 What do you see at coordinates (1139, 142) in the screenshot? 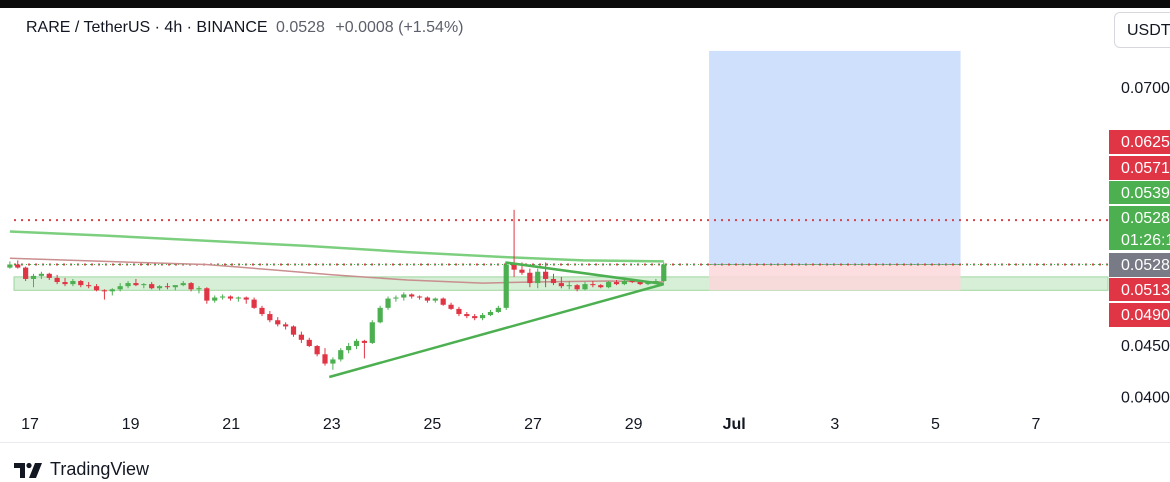
I see `price-tag-take-profit: 0.06258` at bounding box center [1139, 142].